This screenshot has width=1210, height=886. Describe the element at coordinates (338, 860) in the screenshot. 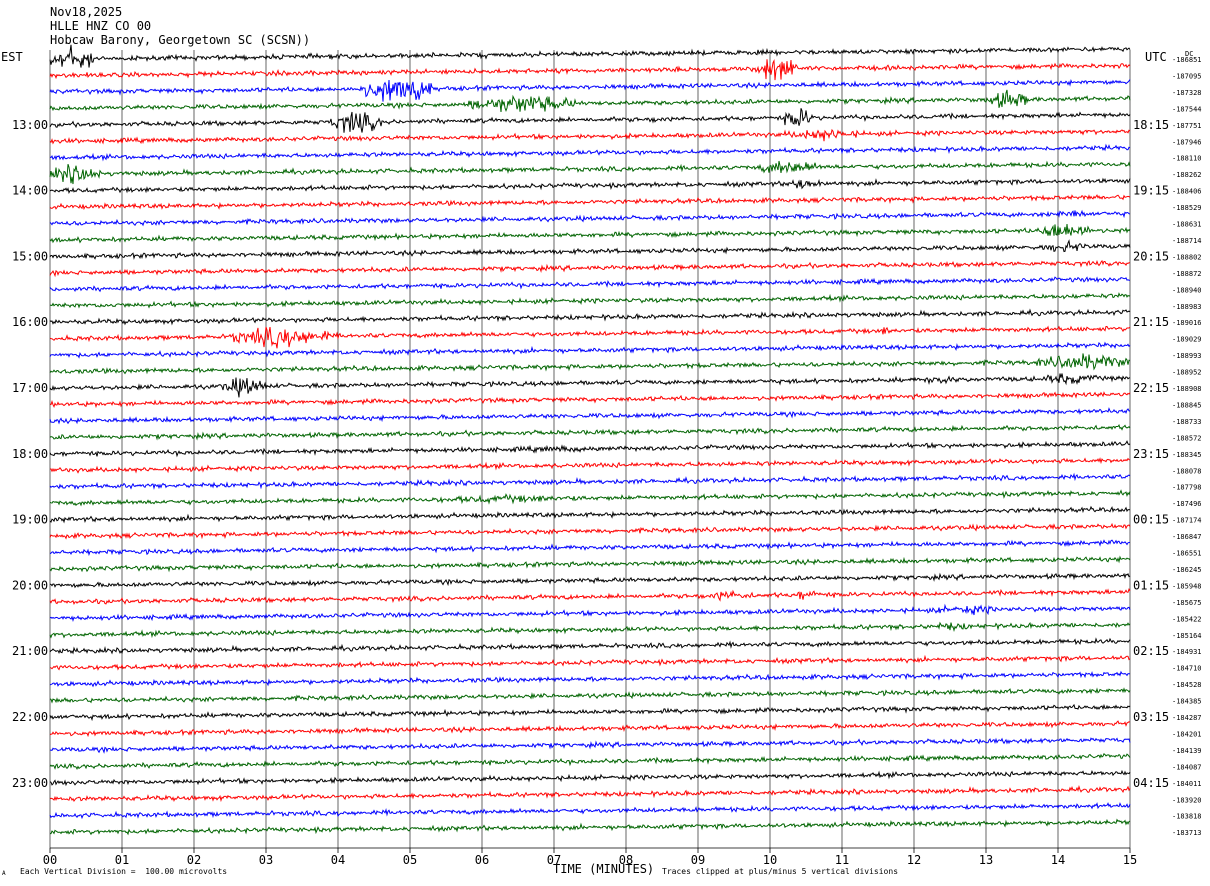

I see `x-tick-label: 04` at that location.